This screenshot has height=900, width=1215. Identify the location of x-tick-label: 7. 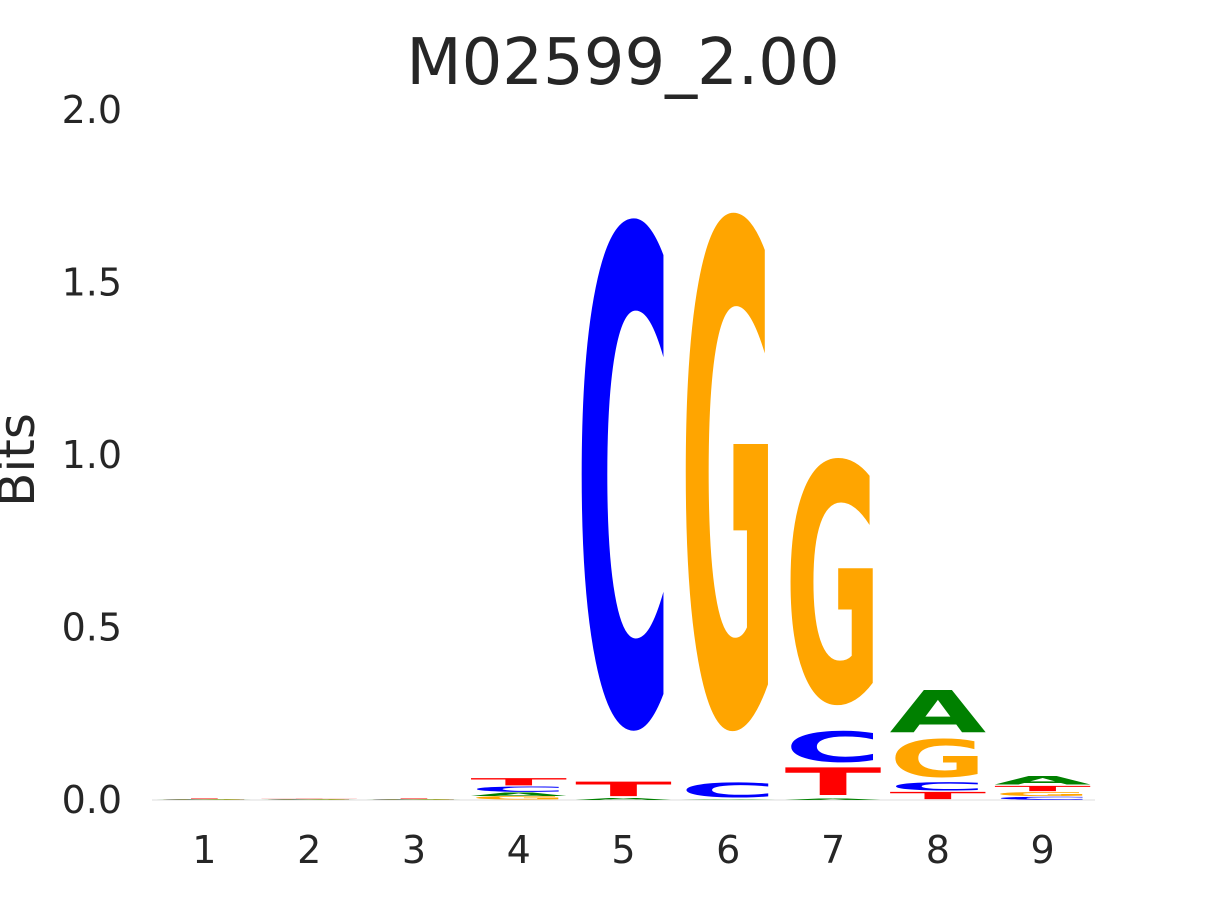
(833, 850).